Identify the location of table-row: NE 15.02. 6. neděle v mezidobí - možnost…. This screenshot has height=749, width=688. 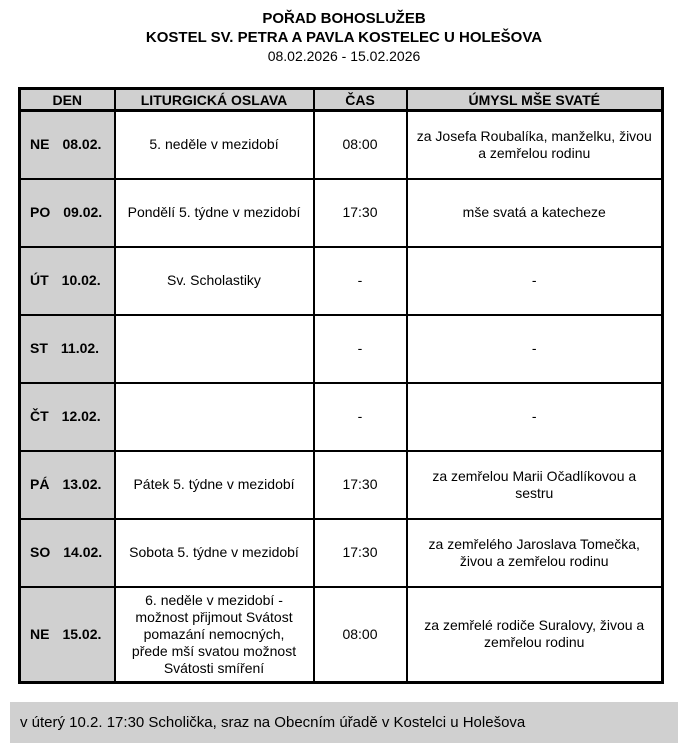
(341, 634).